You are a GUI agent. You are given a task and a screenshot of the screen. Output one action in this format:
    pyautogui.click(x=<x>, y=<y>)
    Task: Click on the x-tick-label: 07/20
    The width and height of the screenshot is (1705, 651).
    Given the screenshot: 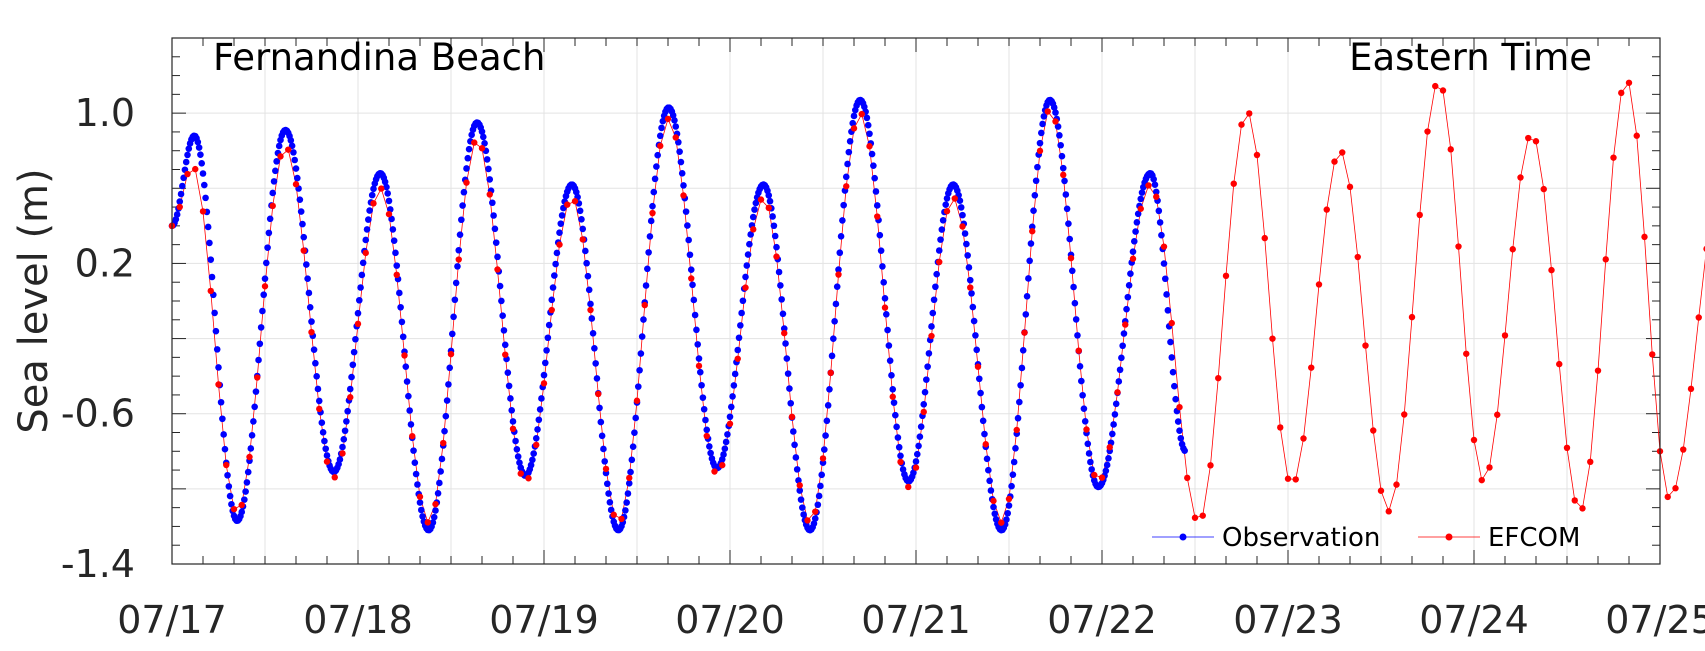 What is the action you would take?
    pyautogui.click(x=730, y=620)
    